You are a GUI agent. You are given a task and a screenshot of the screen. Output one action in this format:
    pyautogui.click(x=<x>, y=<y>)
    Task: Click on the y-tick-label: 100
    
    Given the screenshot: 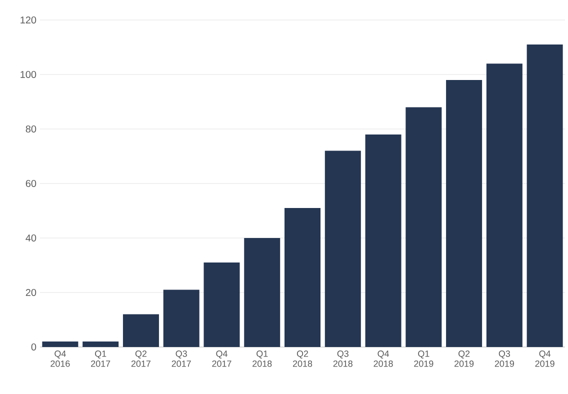 What is the action you would take?
    pyautogui.click(x=28, y=74)
    